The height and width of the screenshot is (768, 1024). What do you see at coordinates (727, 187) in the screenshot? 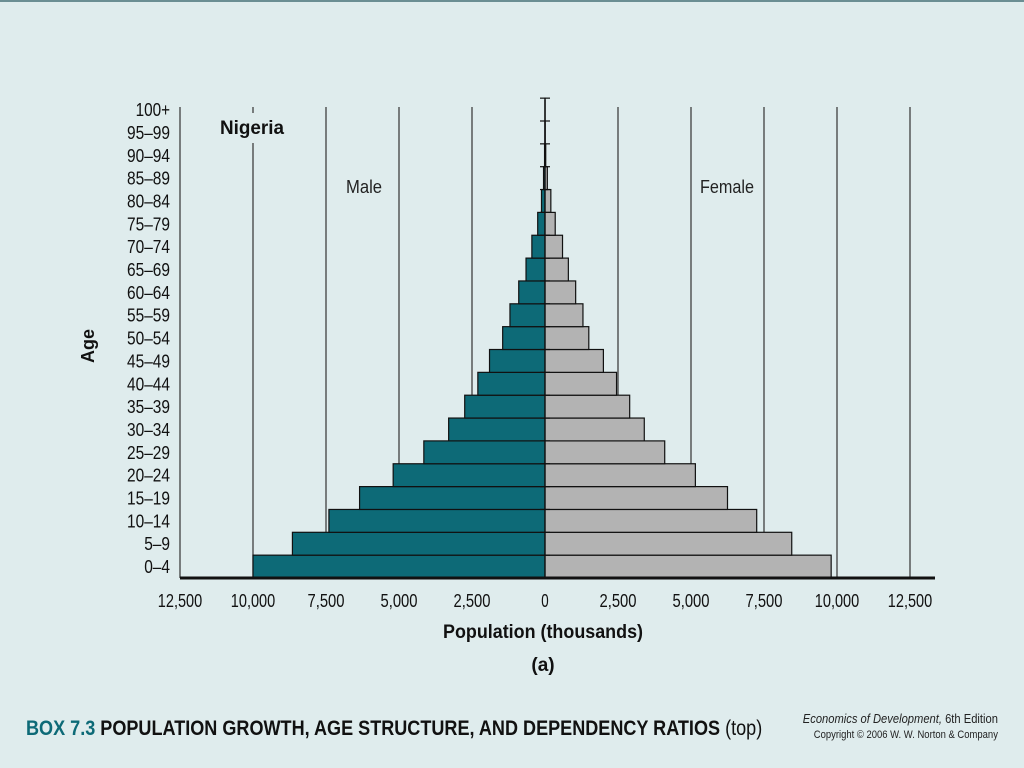
I see `series-label-female: Female` at bounding box center [727, 187].